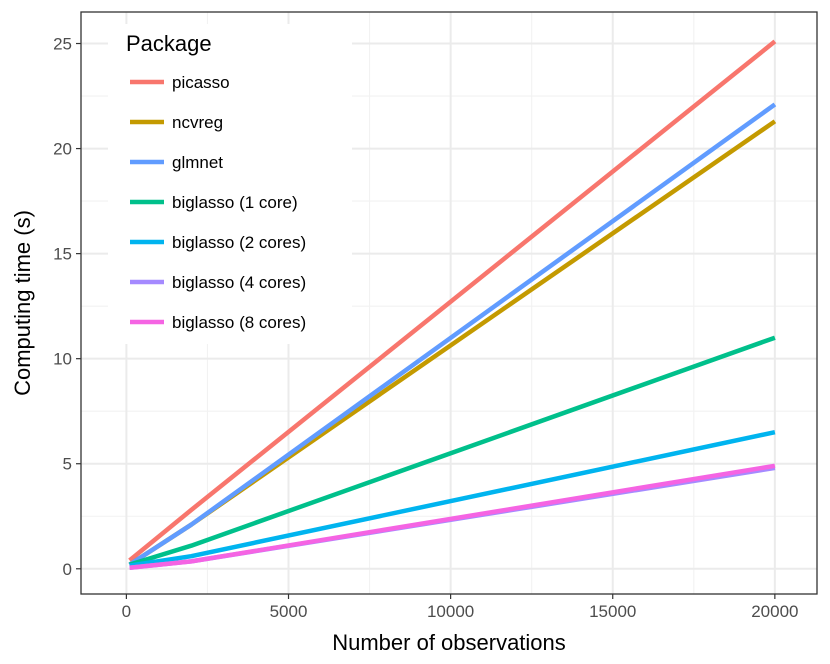  I want to click on legend-label-biglasso-2-cores: biglasso (2 cores), so click(239, 242).